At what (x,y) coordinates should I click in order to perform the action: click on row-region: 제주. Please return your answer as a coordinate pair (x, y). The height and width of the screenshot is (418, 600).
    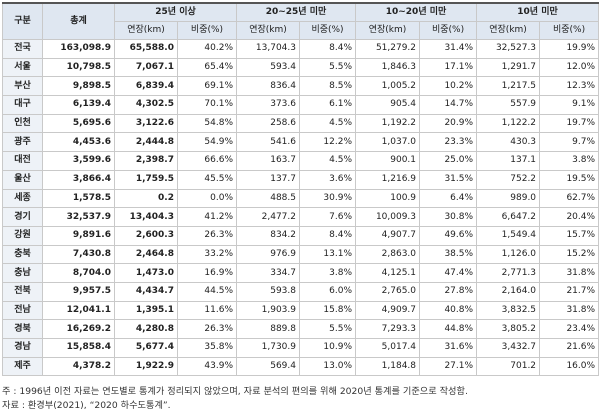
    Looking at the image, I should click on (22, 366).